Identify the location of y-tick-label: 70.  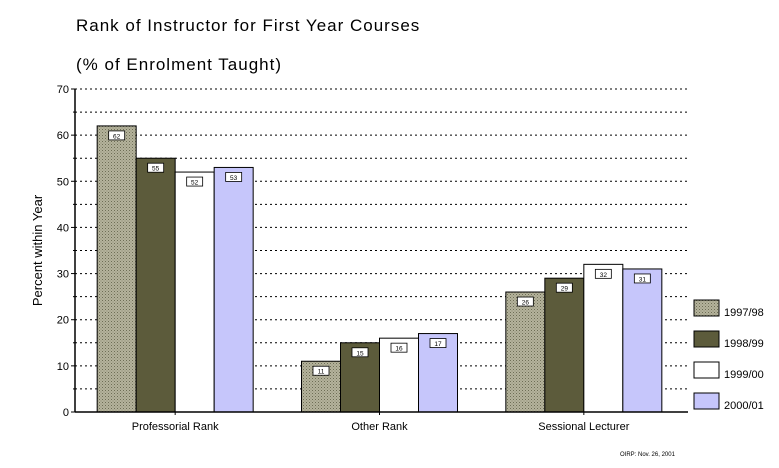
(63, 90).